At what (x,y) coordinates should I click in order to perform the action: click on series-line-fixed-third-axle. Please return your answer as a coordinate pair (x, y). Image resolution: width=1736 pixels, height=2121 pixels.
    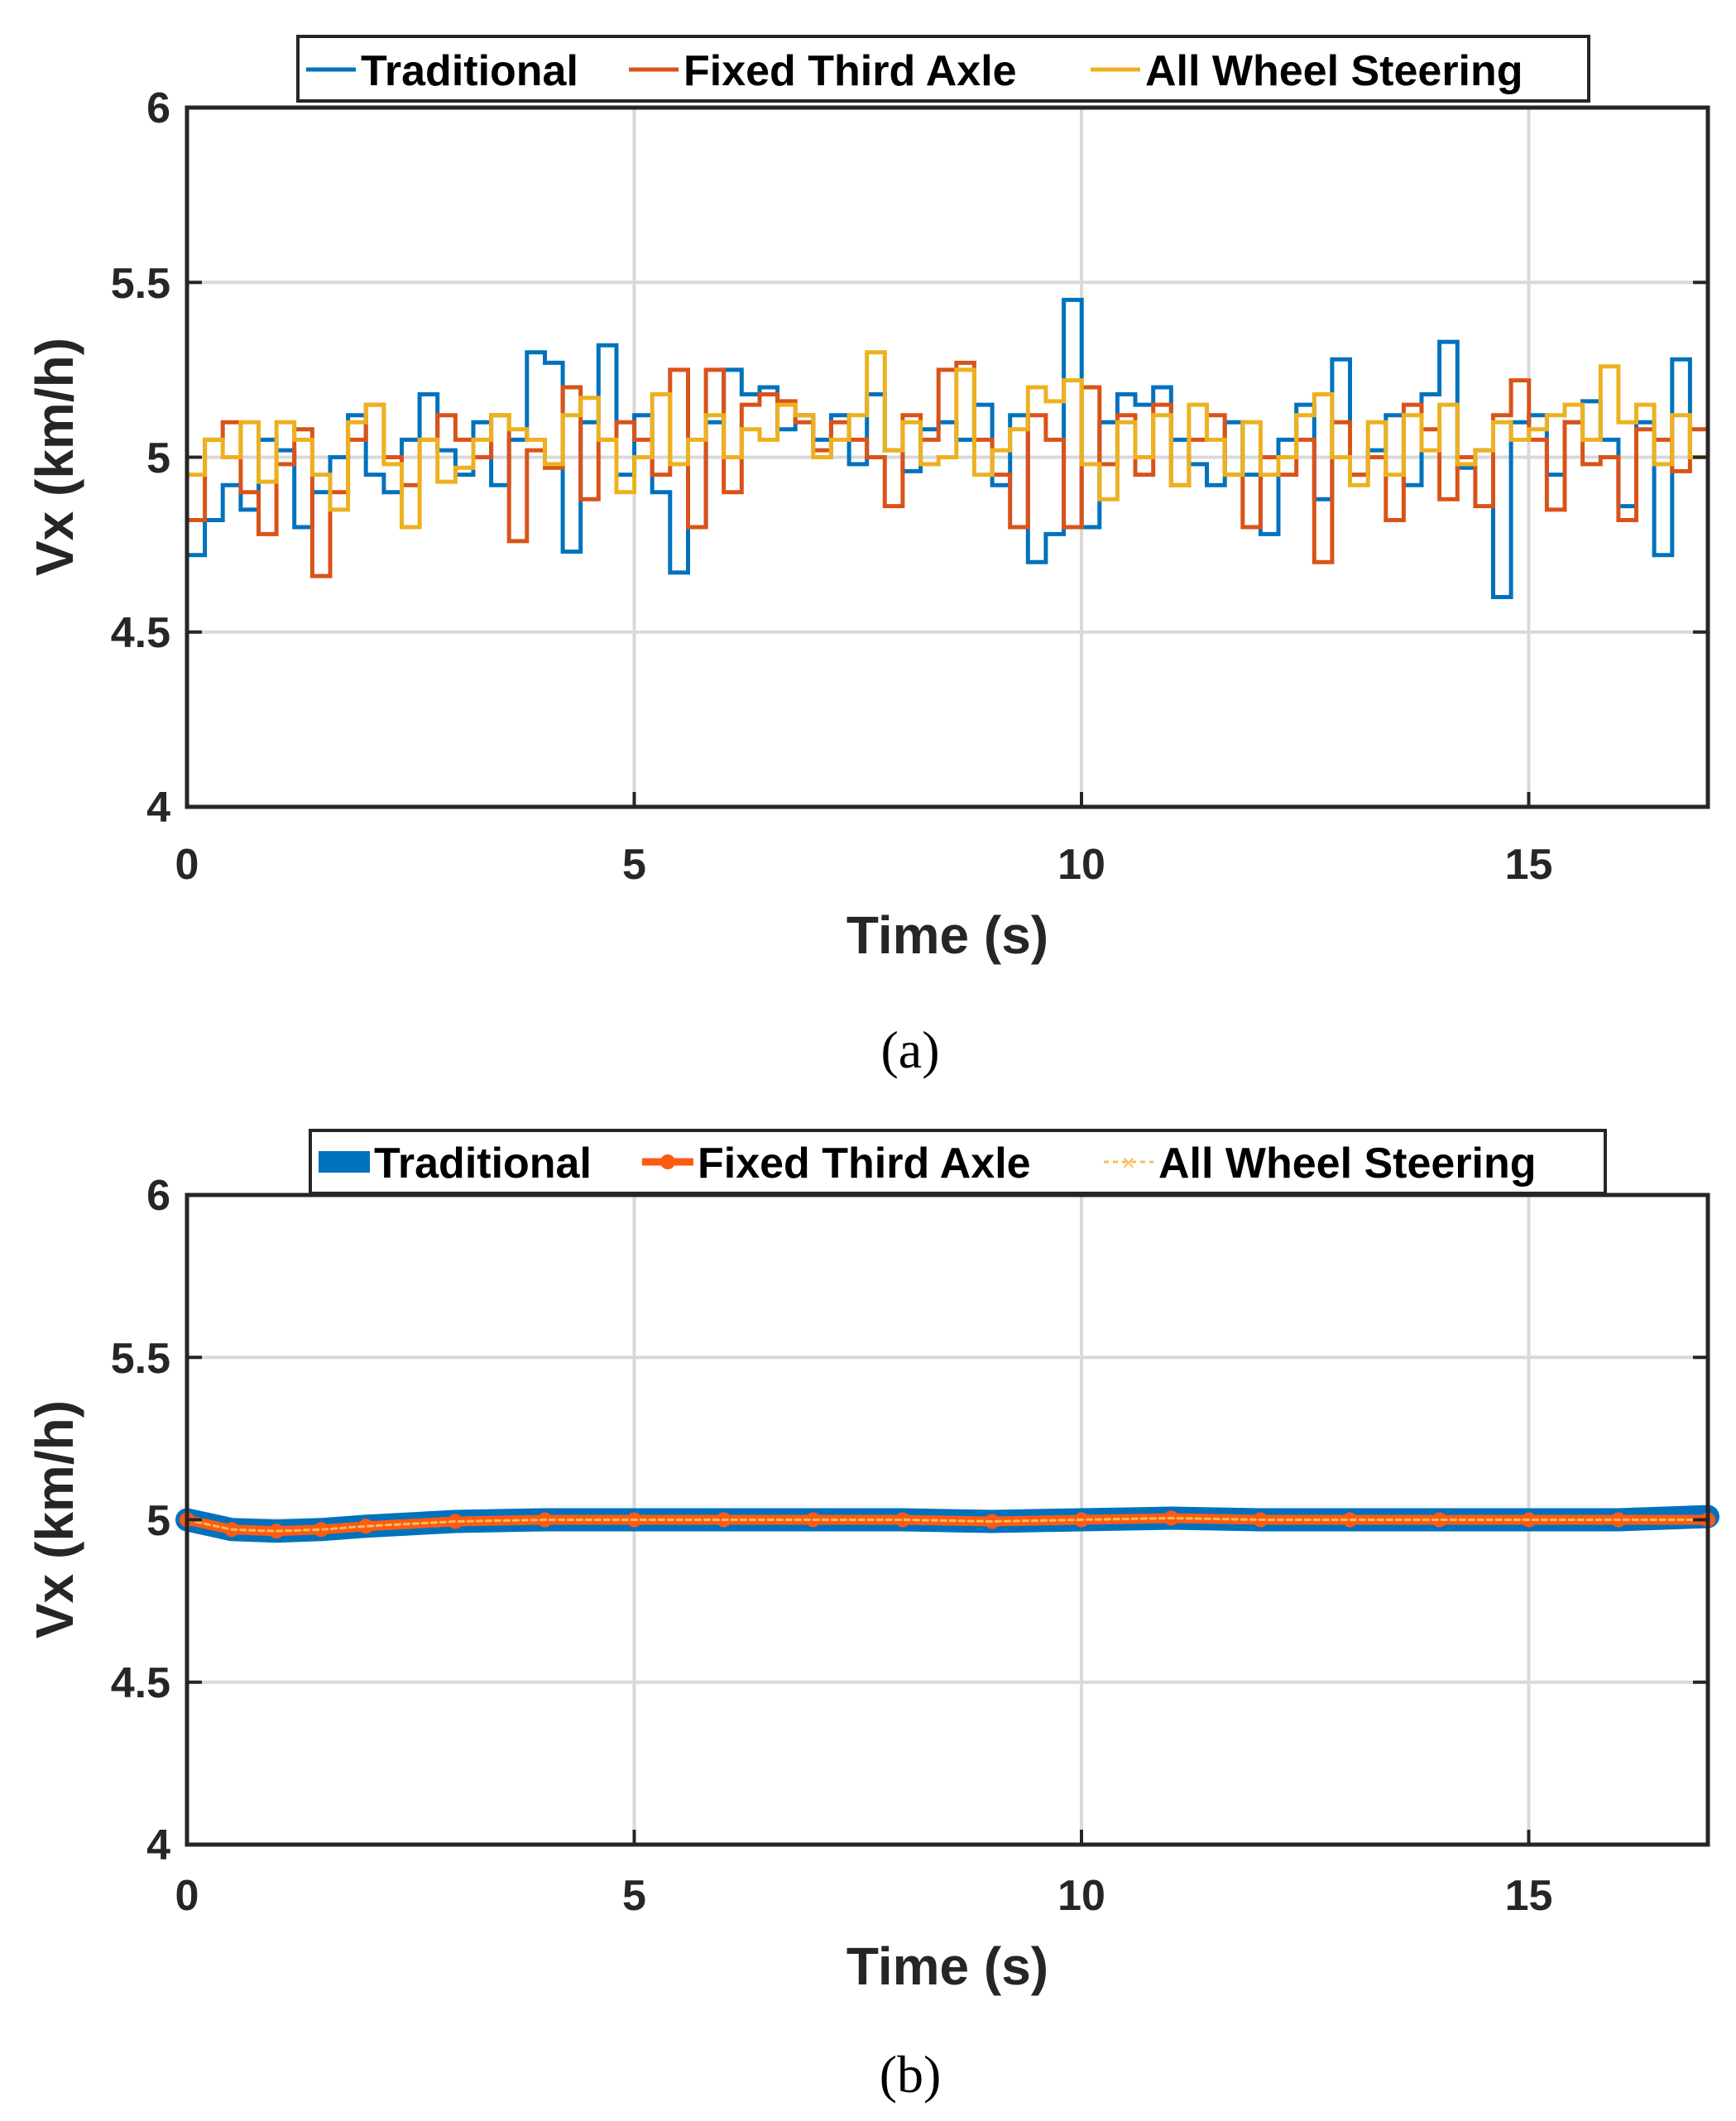
    Looking at the image, I should click on (948, 469).